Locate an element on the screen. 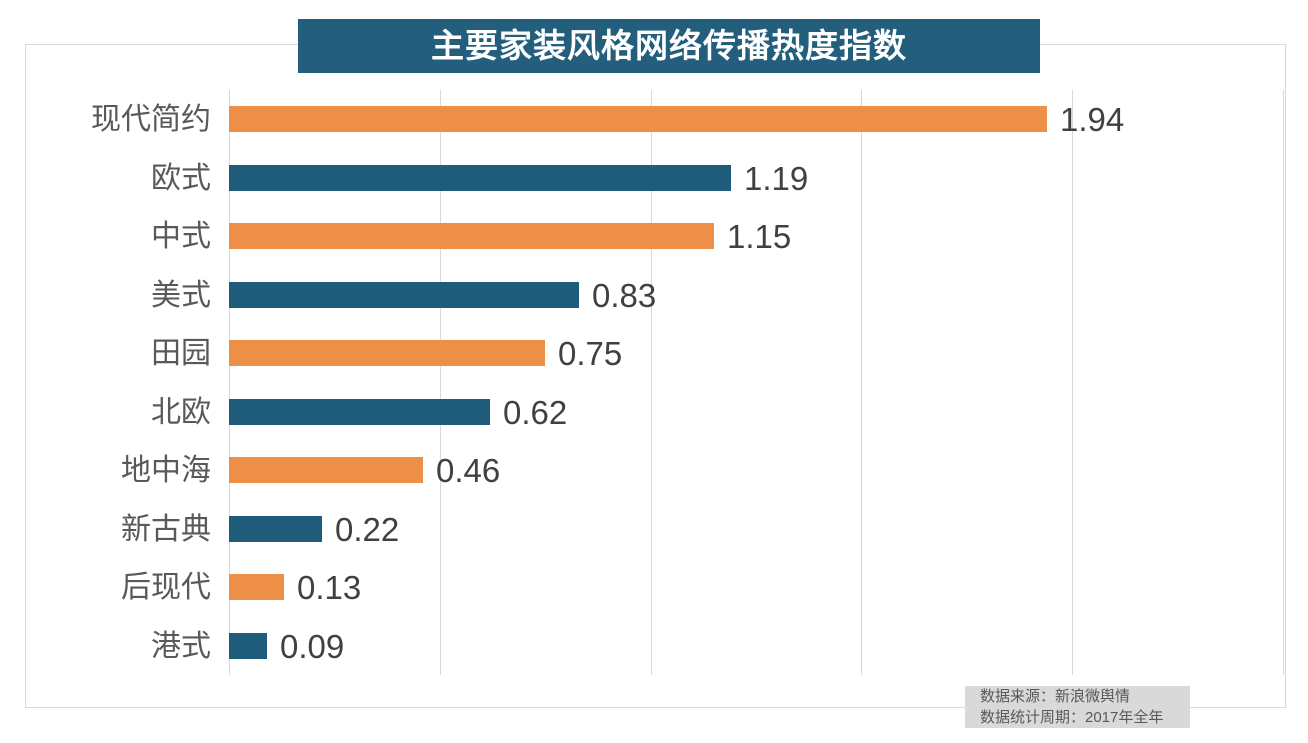  value-label: 0.13 is located at coordinates (329, 587).